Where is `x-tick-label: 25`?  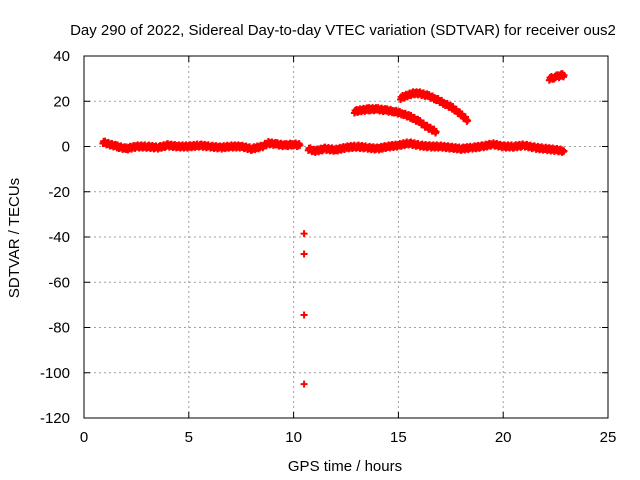 x-tick-label: 25 is located at coordinates (608, 437).